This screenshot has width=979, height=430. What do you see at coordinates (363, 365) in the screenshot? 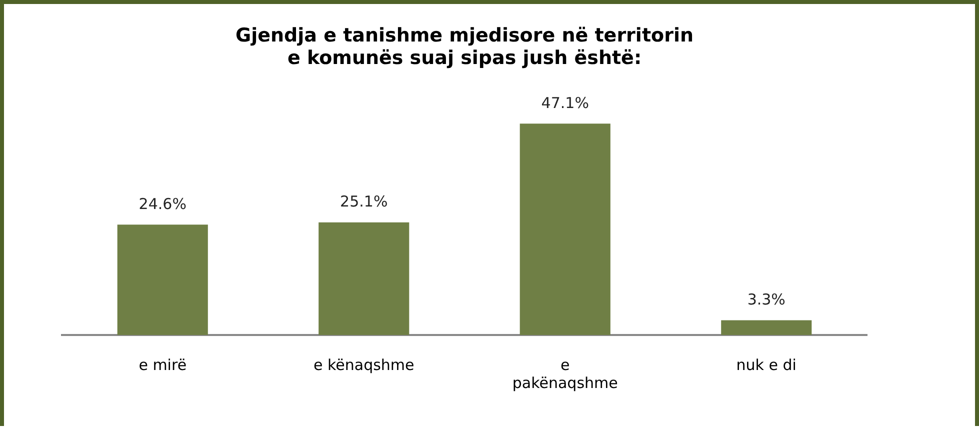
I see `x-tick-label: e kënaqshme` at bounding box center [363, 365].